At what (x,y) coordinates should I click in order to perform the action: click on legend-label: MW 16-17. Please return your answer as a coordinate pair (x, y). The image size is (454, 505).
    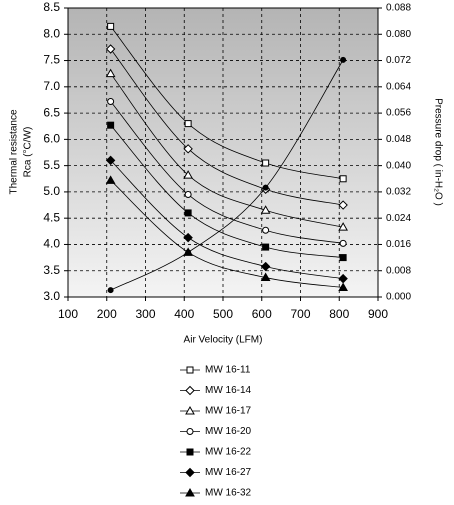
    Looking at the image, I should click on (228, 411).